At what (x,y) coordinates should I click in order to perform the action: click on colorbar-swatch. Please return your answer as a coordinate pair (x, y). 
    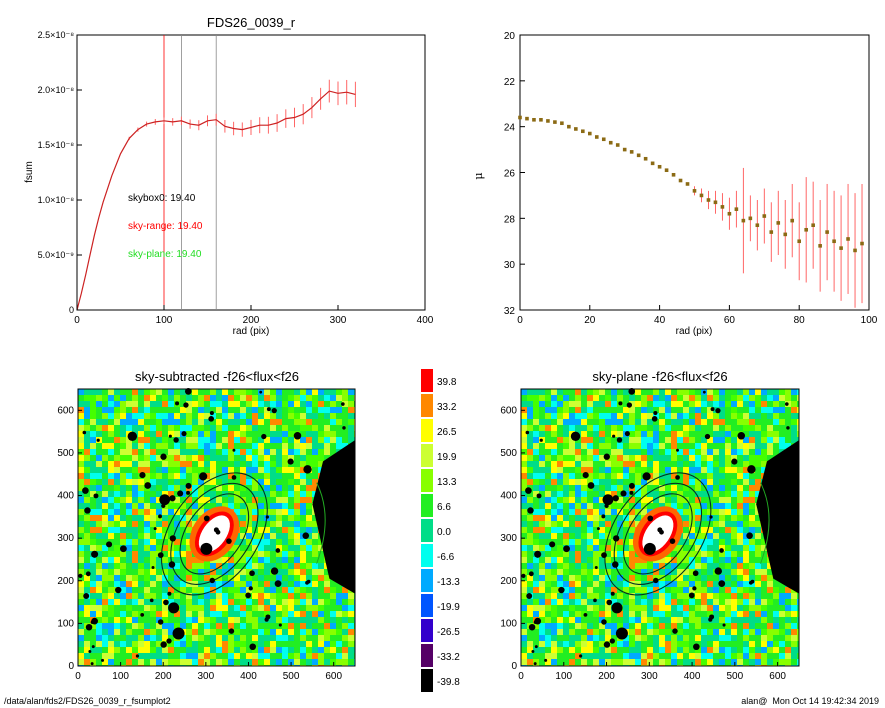
    Looking at the image, I should click on (427, 430).